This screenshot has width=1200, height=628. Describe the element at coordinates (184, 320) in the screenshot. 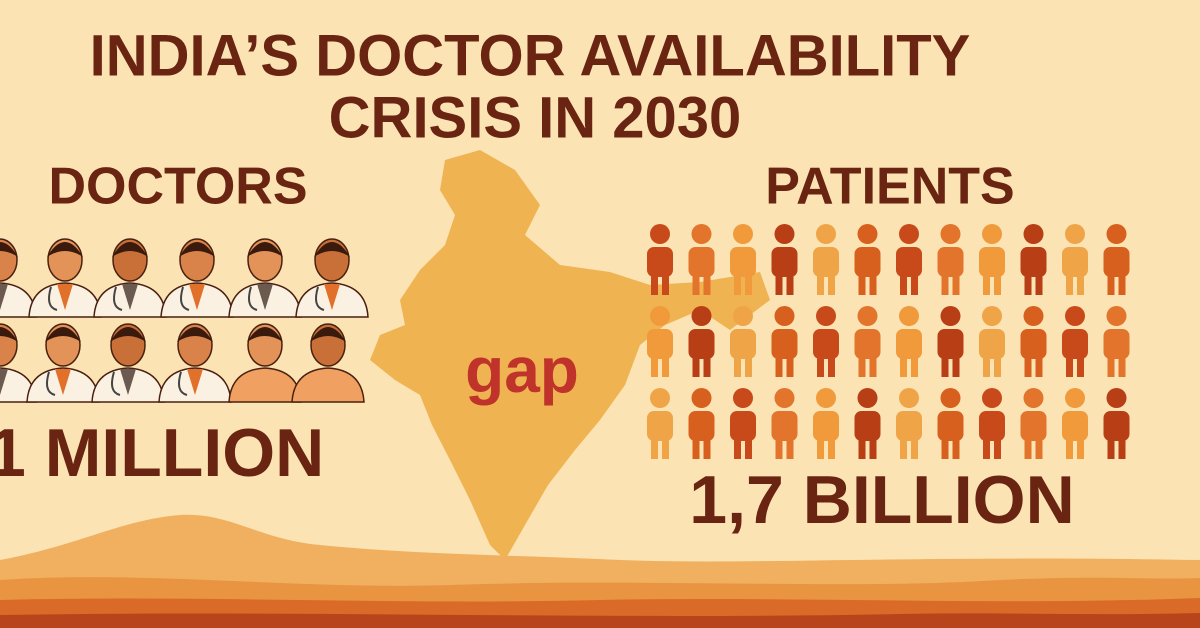

I see `doctor-group` at that location.